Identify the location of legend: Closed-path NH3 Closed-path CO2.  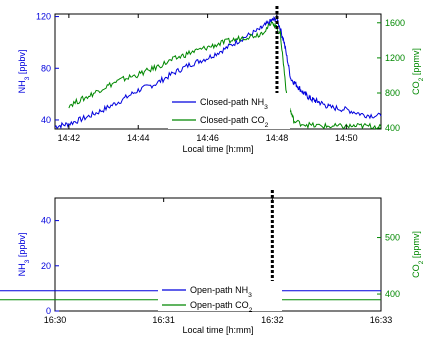
(229, 111).